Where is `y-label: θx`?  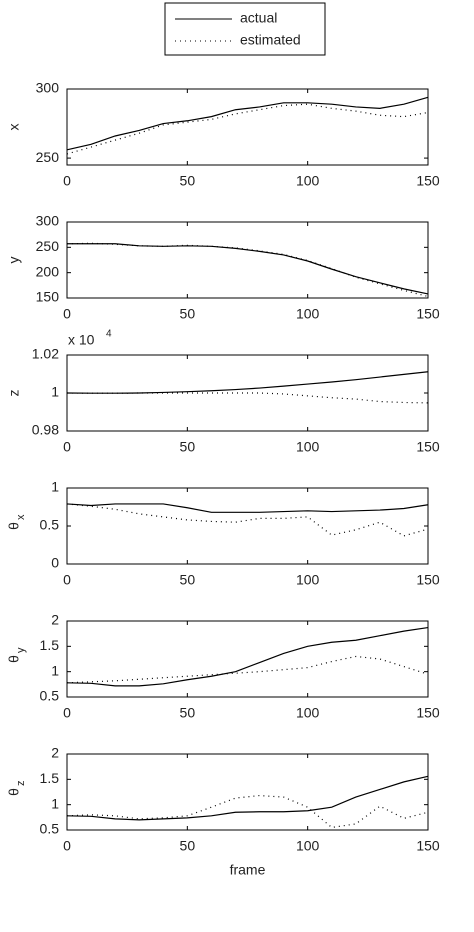
y-label: θx is located at coordinates (16, 522).